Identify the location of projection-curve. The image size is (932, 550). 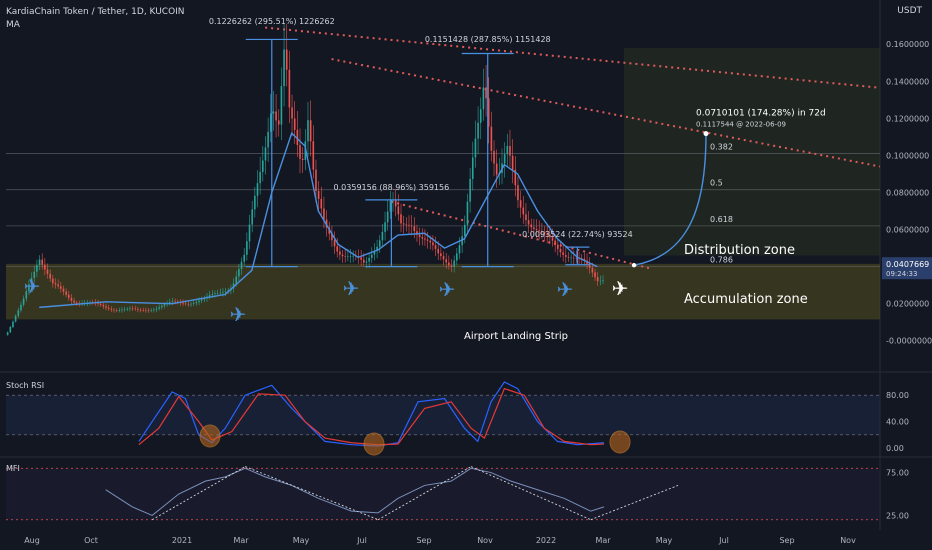
(670, 199).